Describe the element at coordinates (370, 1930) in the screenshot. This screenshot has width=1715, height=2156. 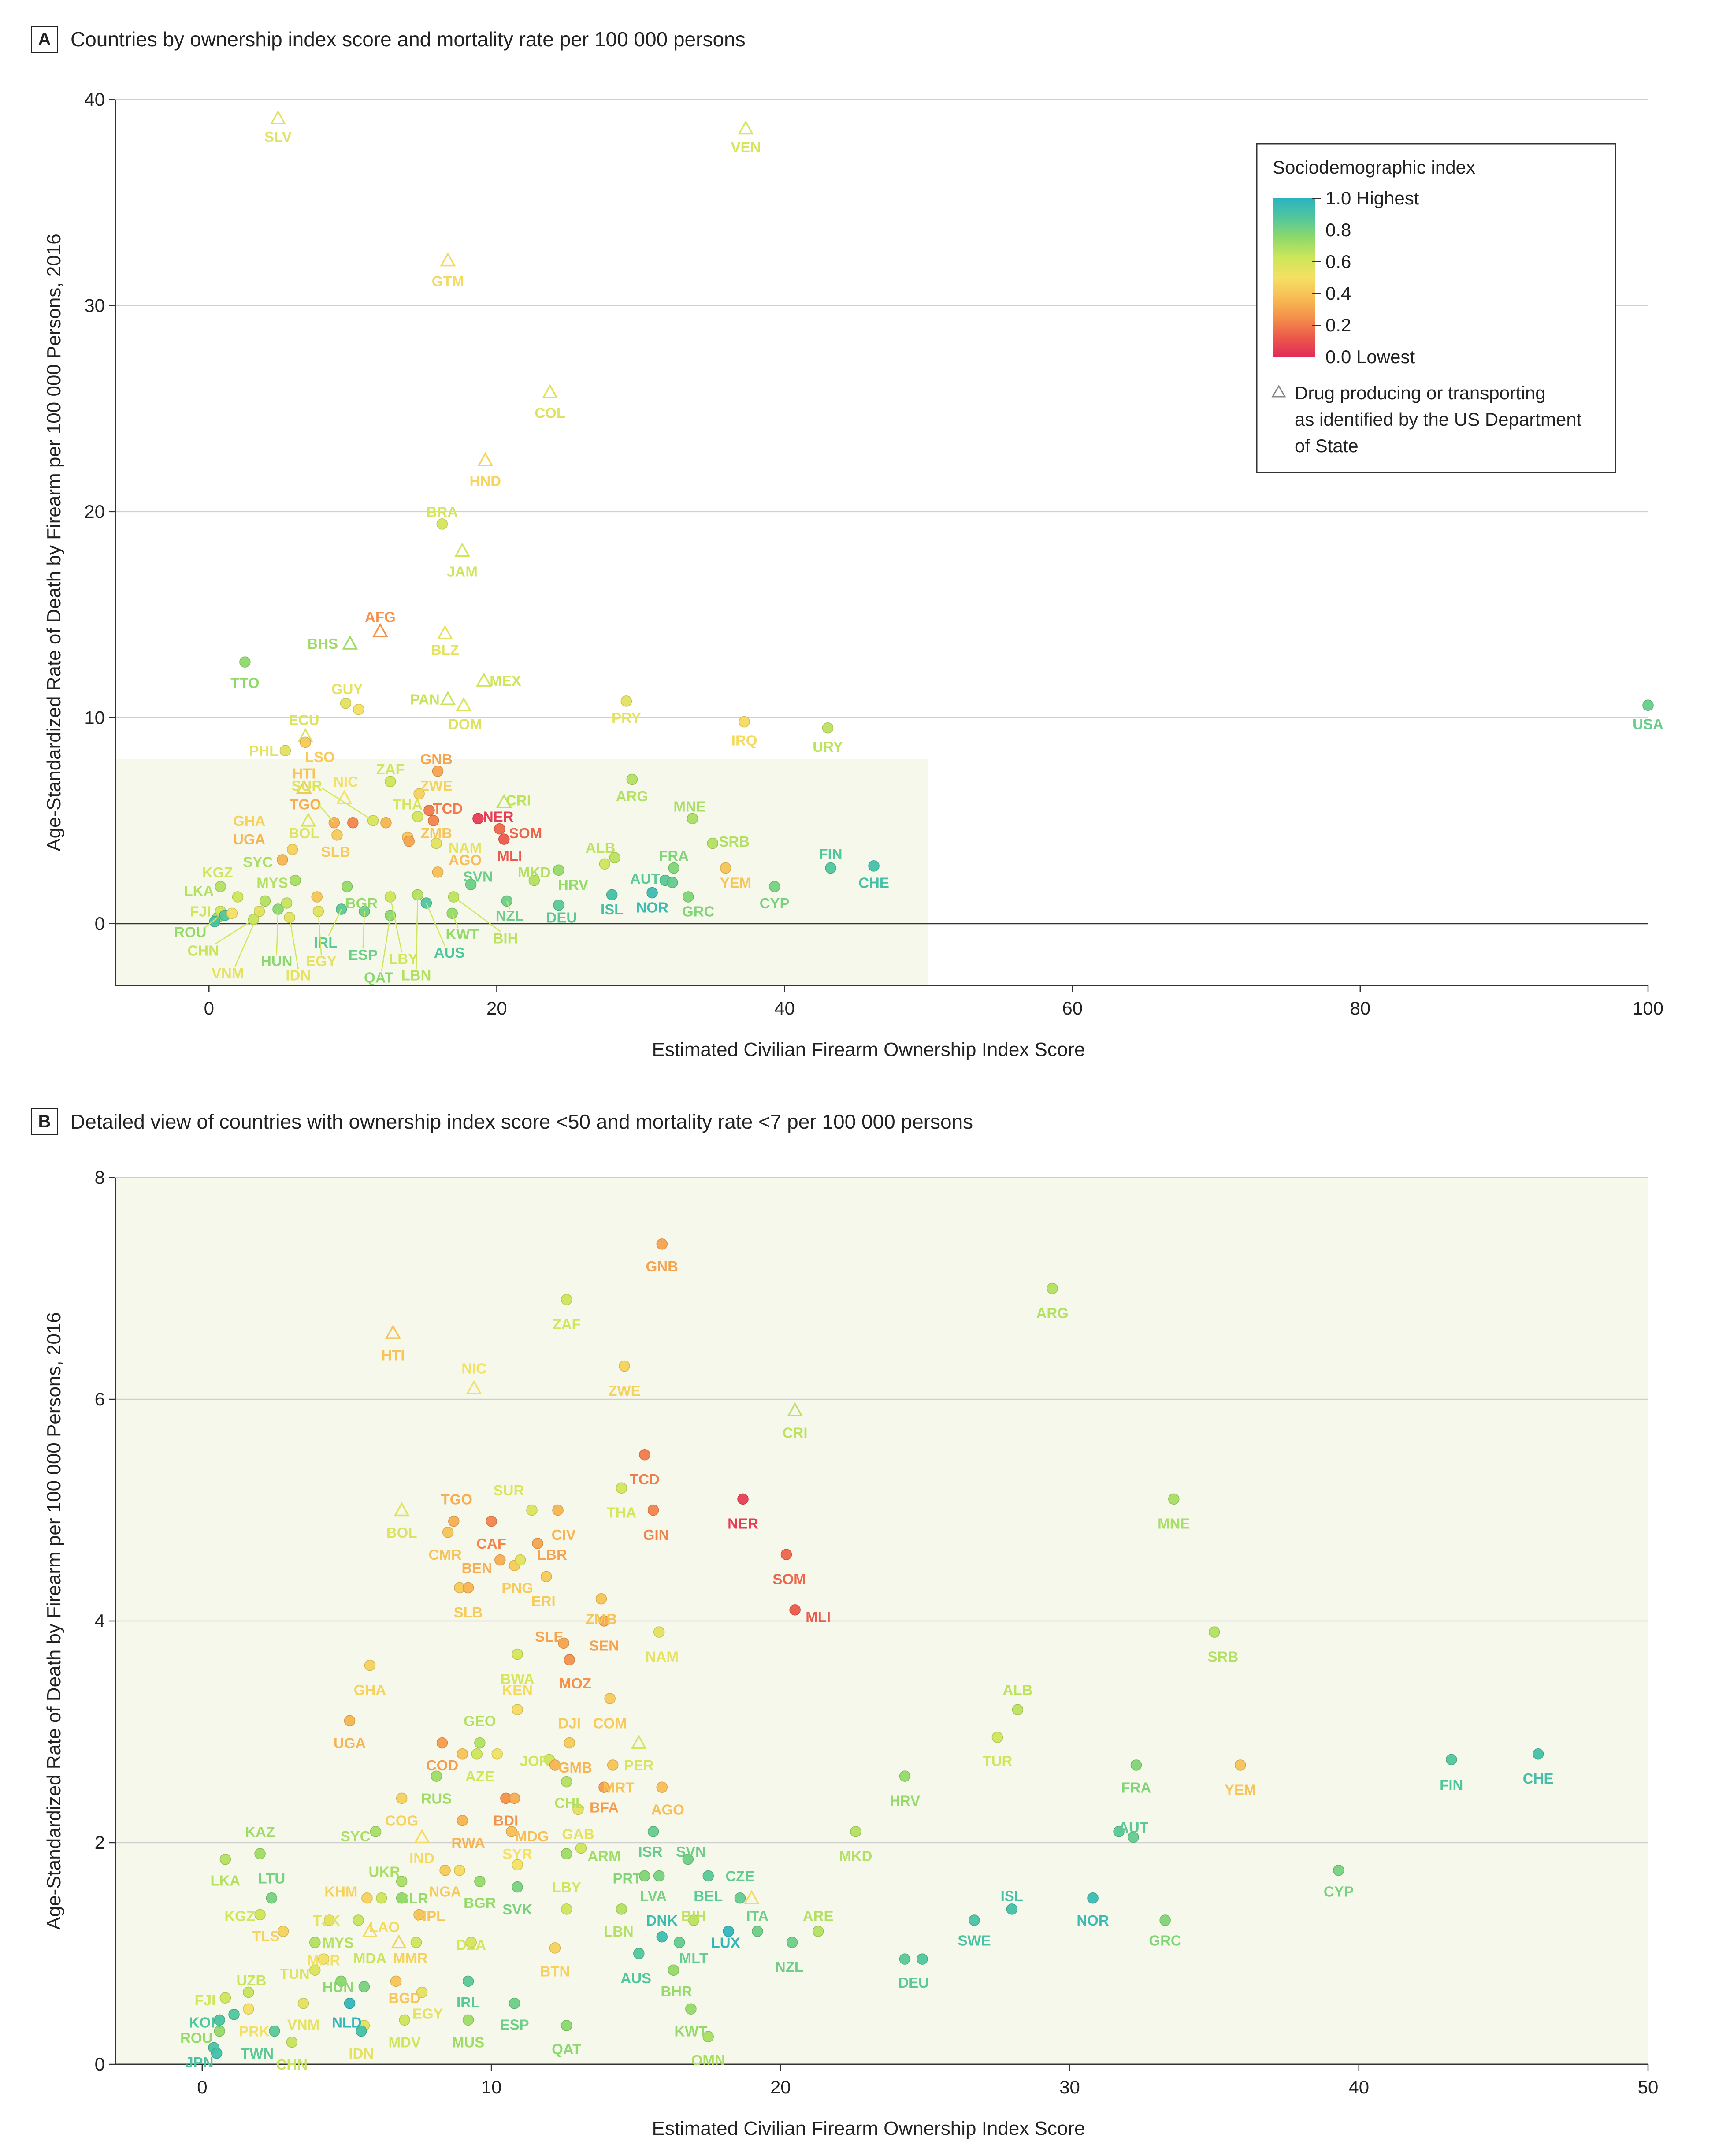
I see `point-LAO` at that location.